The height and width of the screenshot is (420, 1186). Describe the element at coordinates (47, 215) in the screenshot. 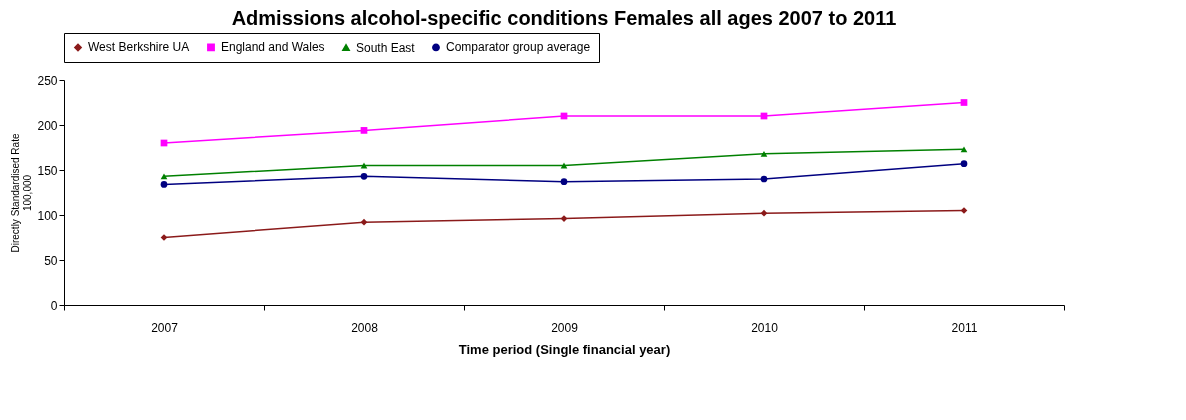

I see `y-tick-label: 100` at that location.